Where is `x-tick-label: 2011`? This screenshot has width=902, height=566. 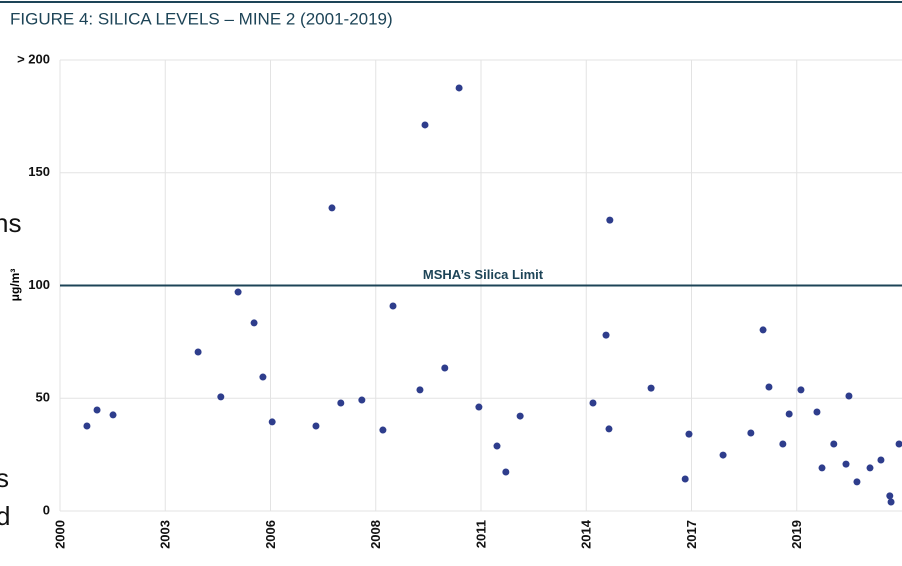
x-tick-label: 2011 is located at coordinates (480, 534).